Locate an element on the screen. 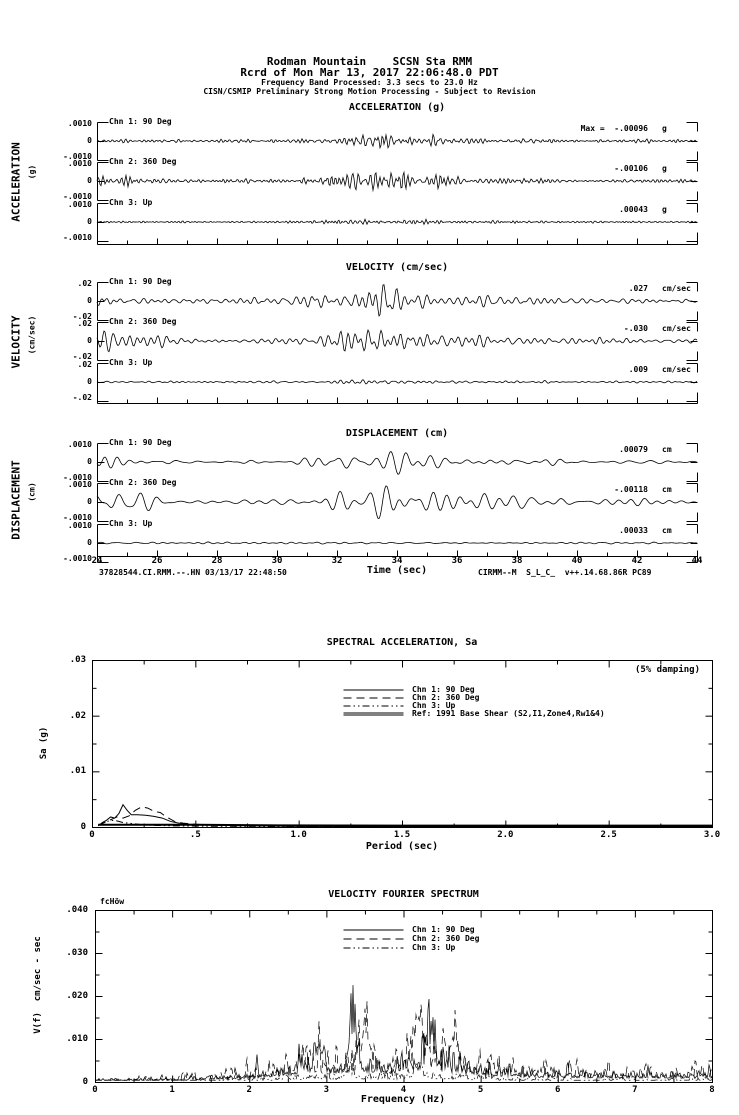  time-axis-tick-32: 32 is located at coordinates (337, 561).